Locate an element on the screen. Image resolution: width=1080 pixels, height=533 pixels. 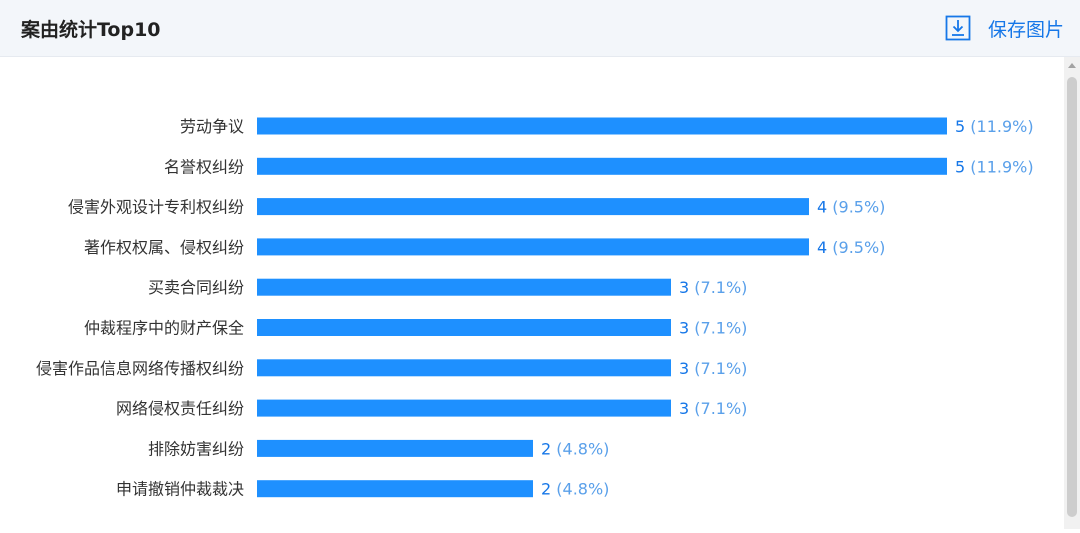
scrollbar-thumb is located at coordinates (1072, 297).